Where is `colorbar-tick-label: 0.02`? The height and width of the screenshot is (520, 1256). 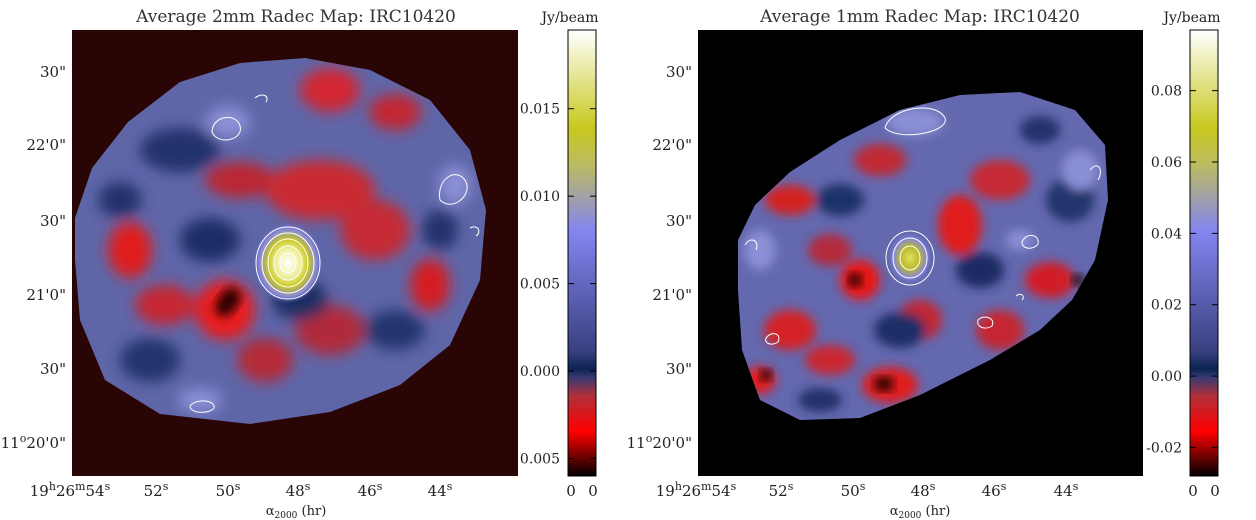 colorbar-tick-label: 0.02 is located at coordinates (1166, 306).